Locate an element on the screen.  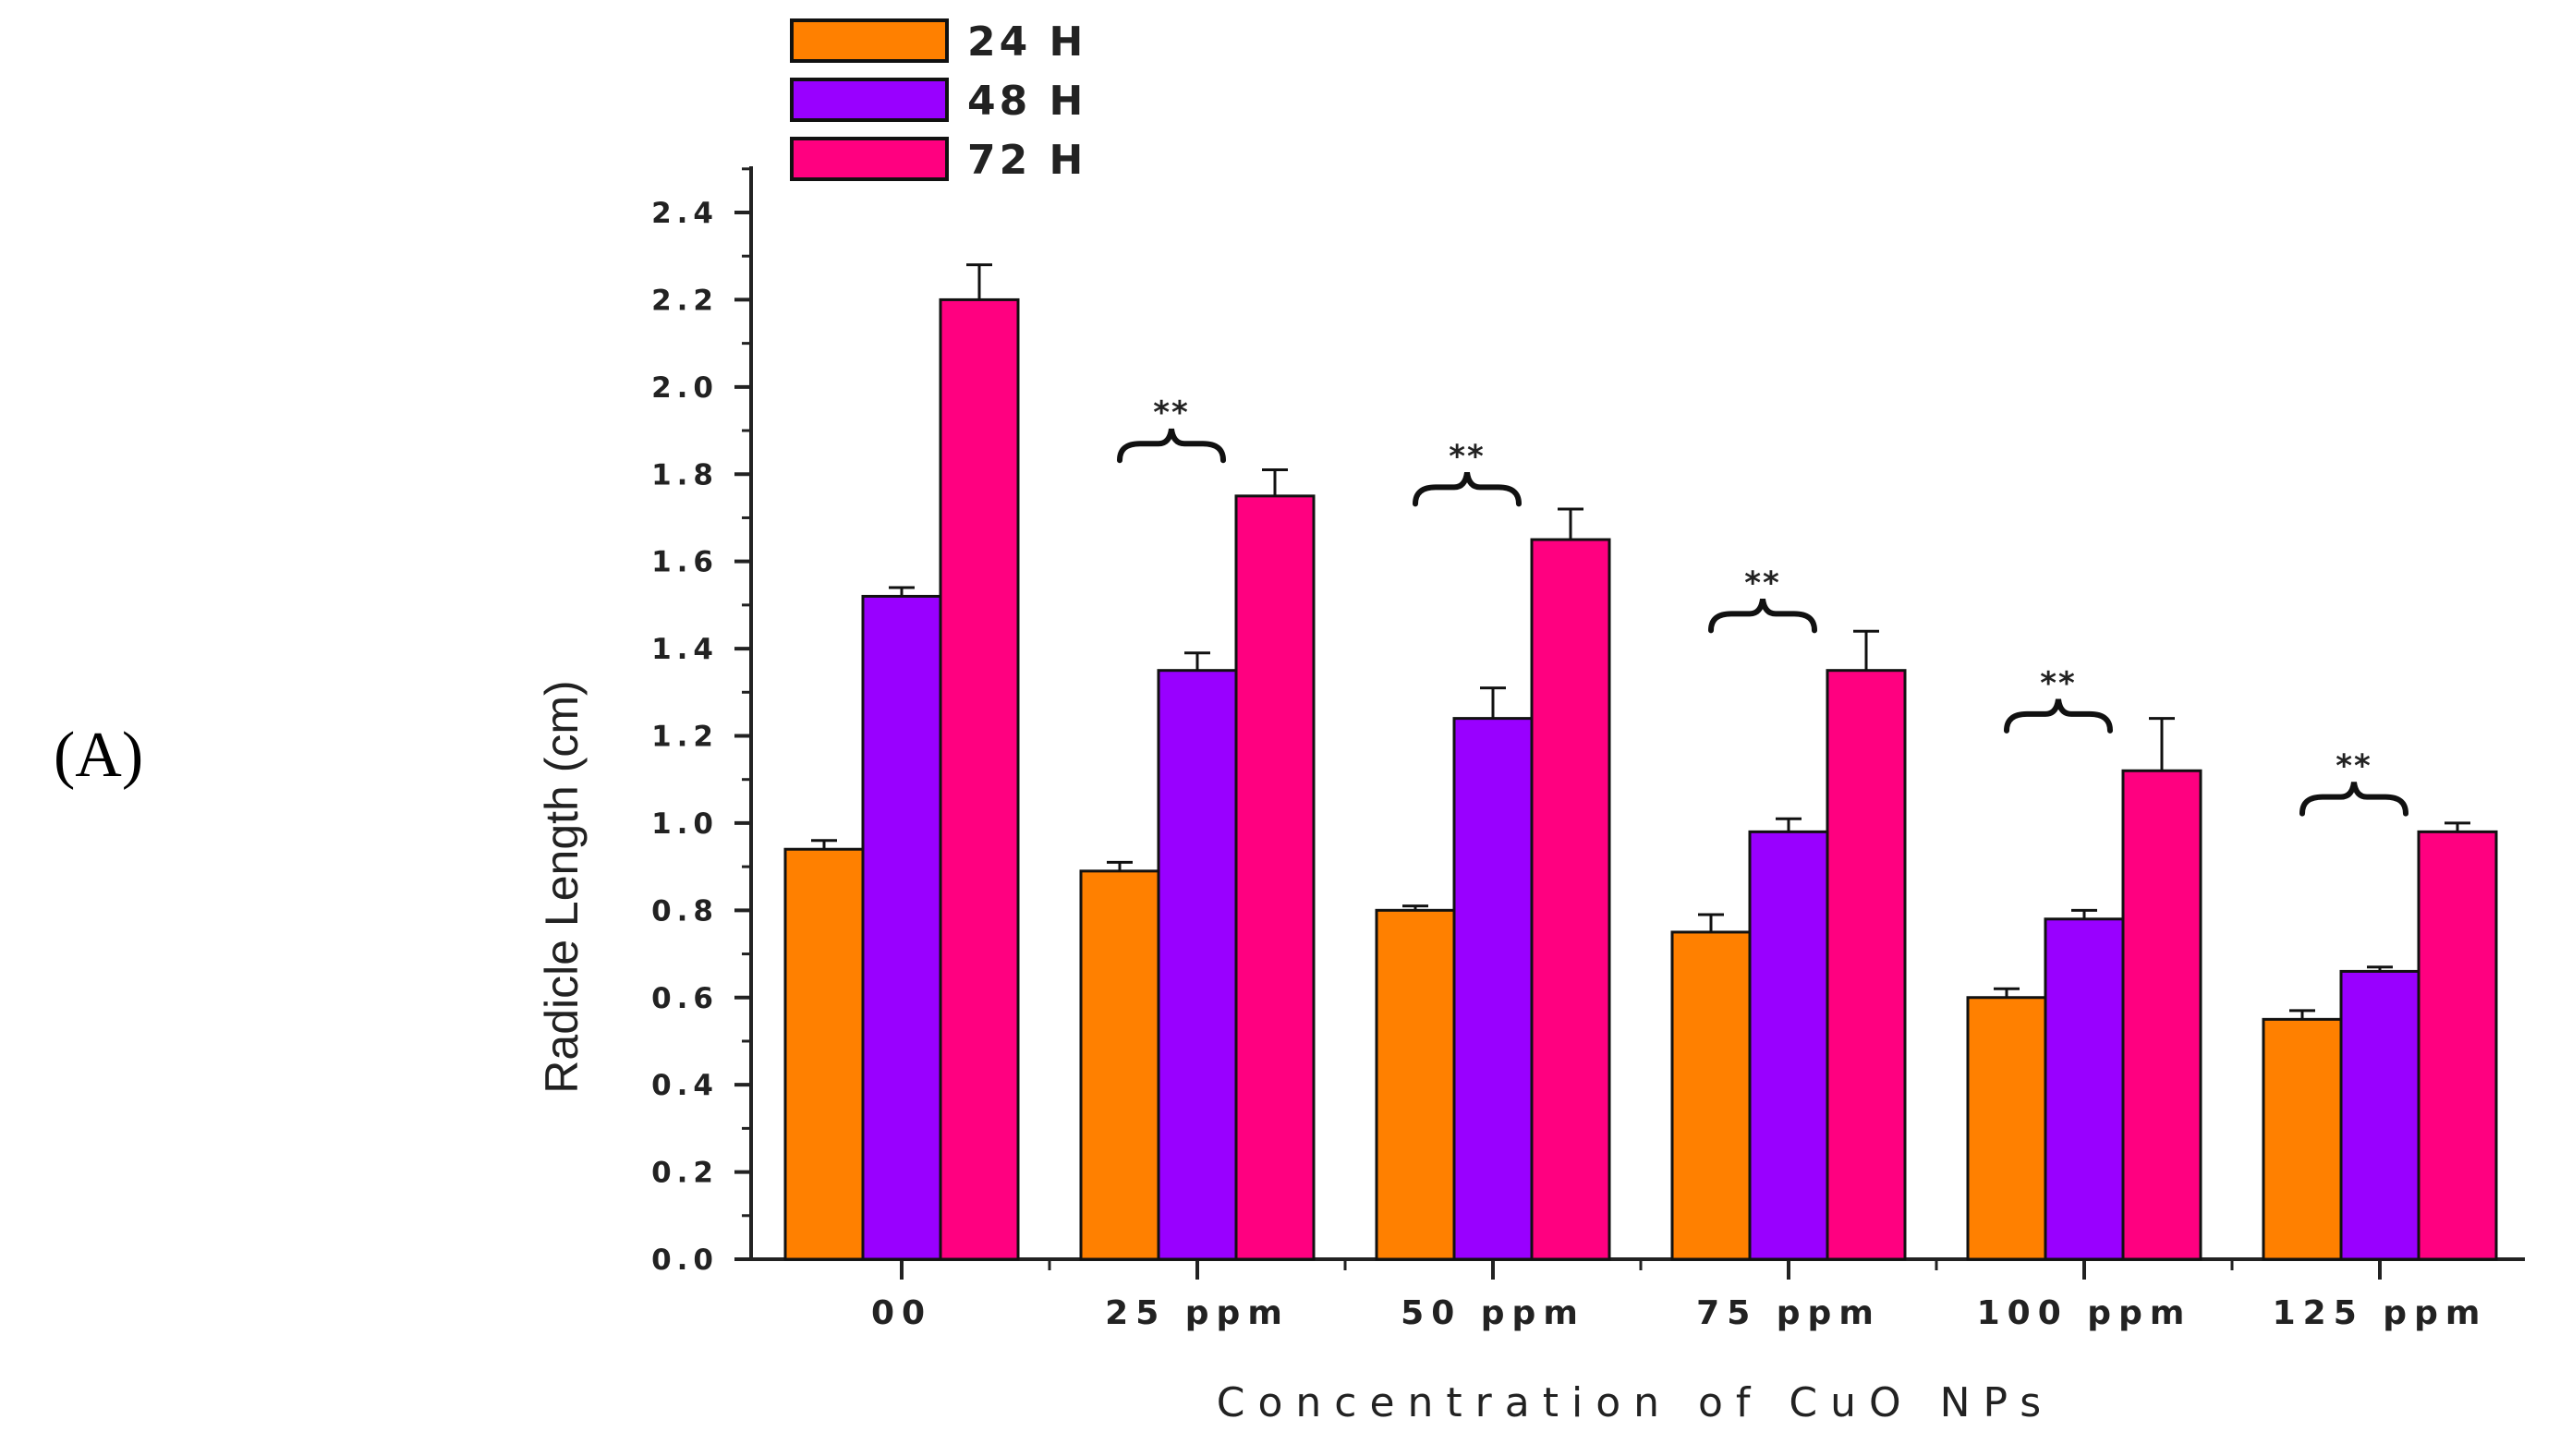
x-tick-label: 50 ppm is located at coordinates (1493, 1313).